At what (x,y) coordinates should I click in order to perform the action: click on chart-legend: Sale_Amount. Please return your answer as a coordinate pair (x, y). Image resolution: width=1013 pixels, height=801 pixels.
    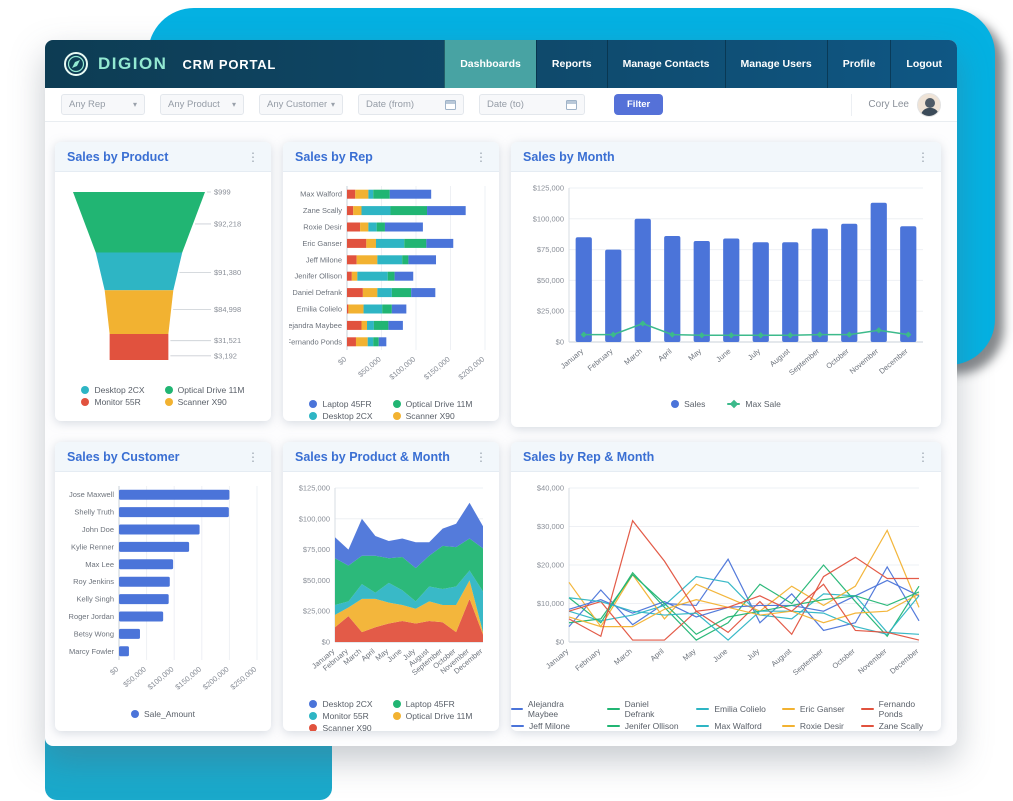
    Looking at the image, I should click on (162, 714).